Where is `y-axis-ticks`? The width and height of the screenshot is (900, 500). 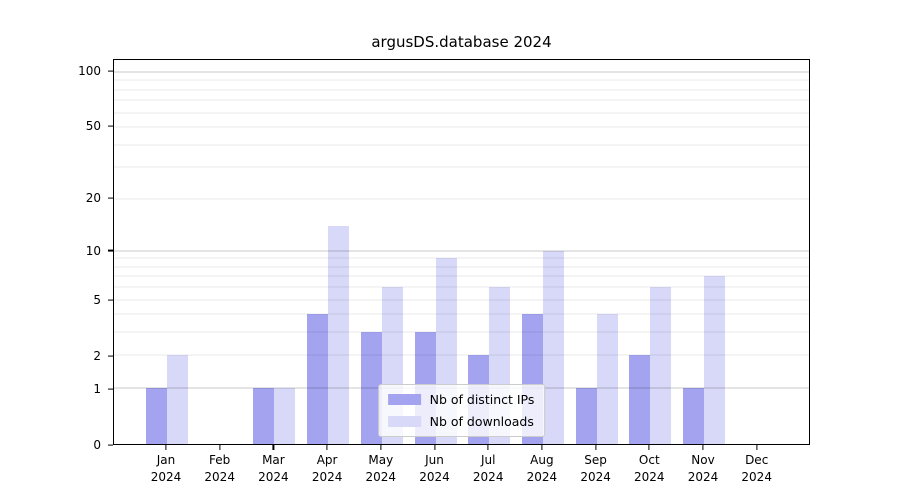 y-axis-ticks is located at coordinates (110, 252).